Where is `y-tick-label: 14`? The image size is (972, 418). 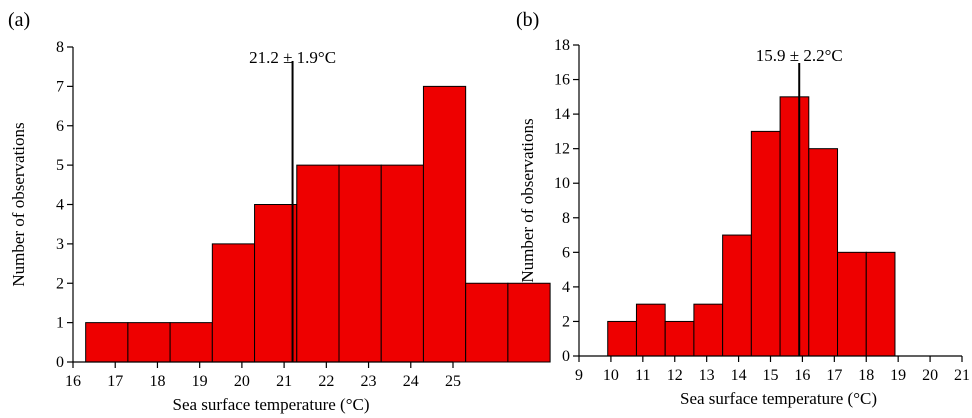 y-tick-label: 14 is located at coordinates (562, 114).